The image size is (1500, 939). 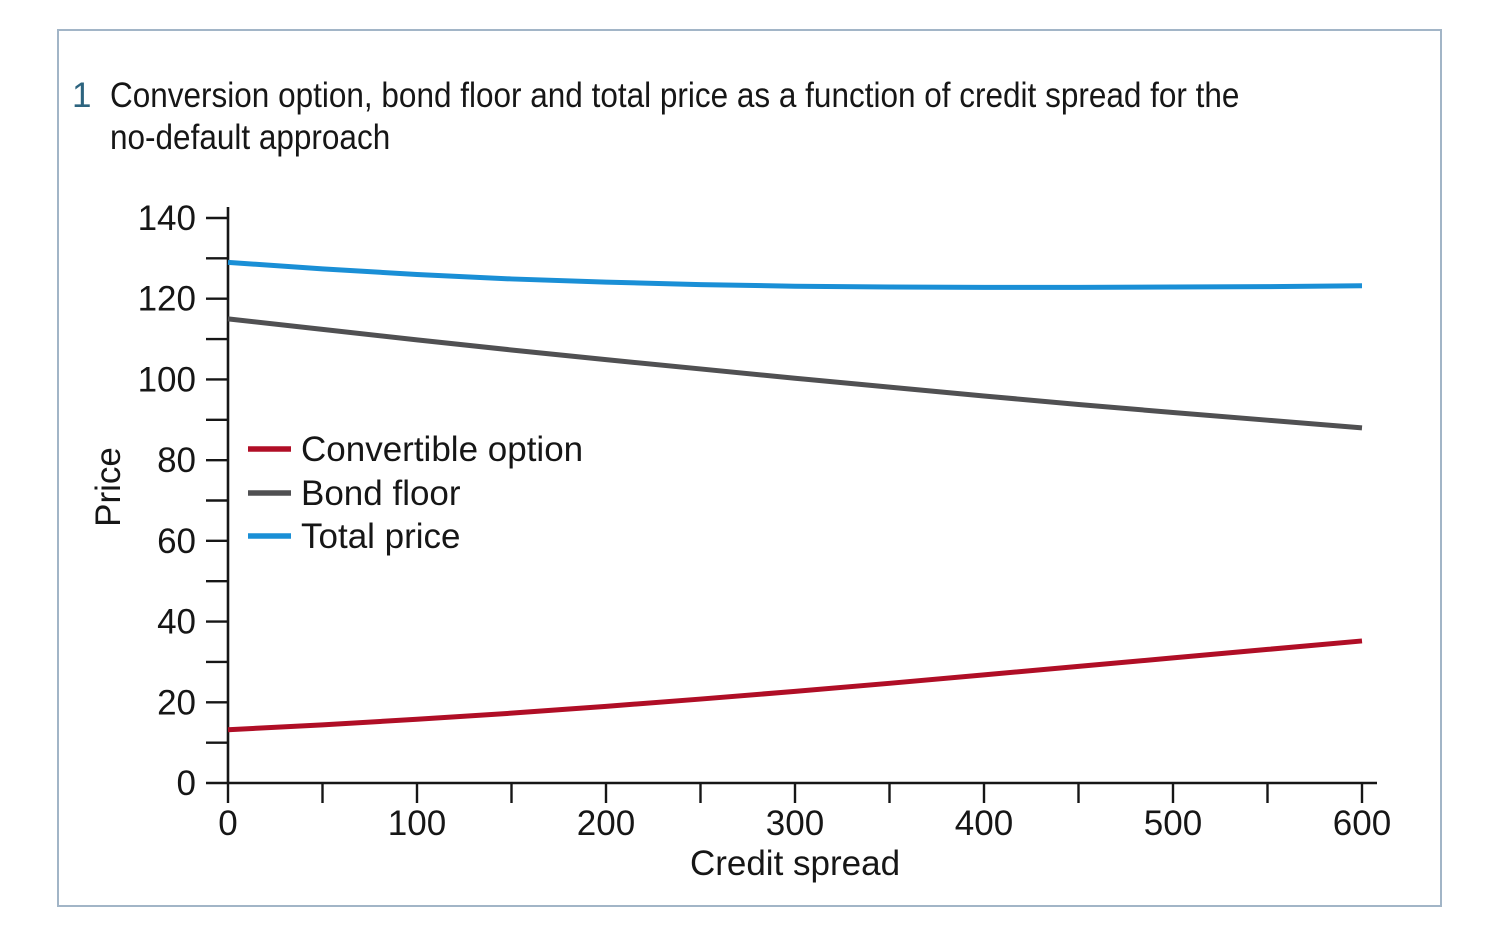 What do you see at coordinates (167, 299) in the screenshot?
I see `y-tick-label: 120` at bounding box center [167, 299].